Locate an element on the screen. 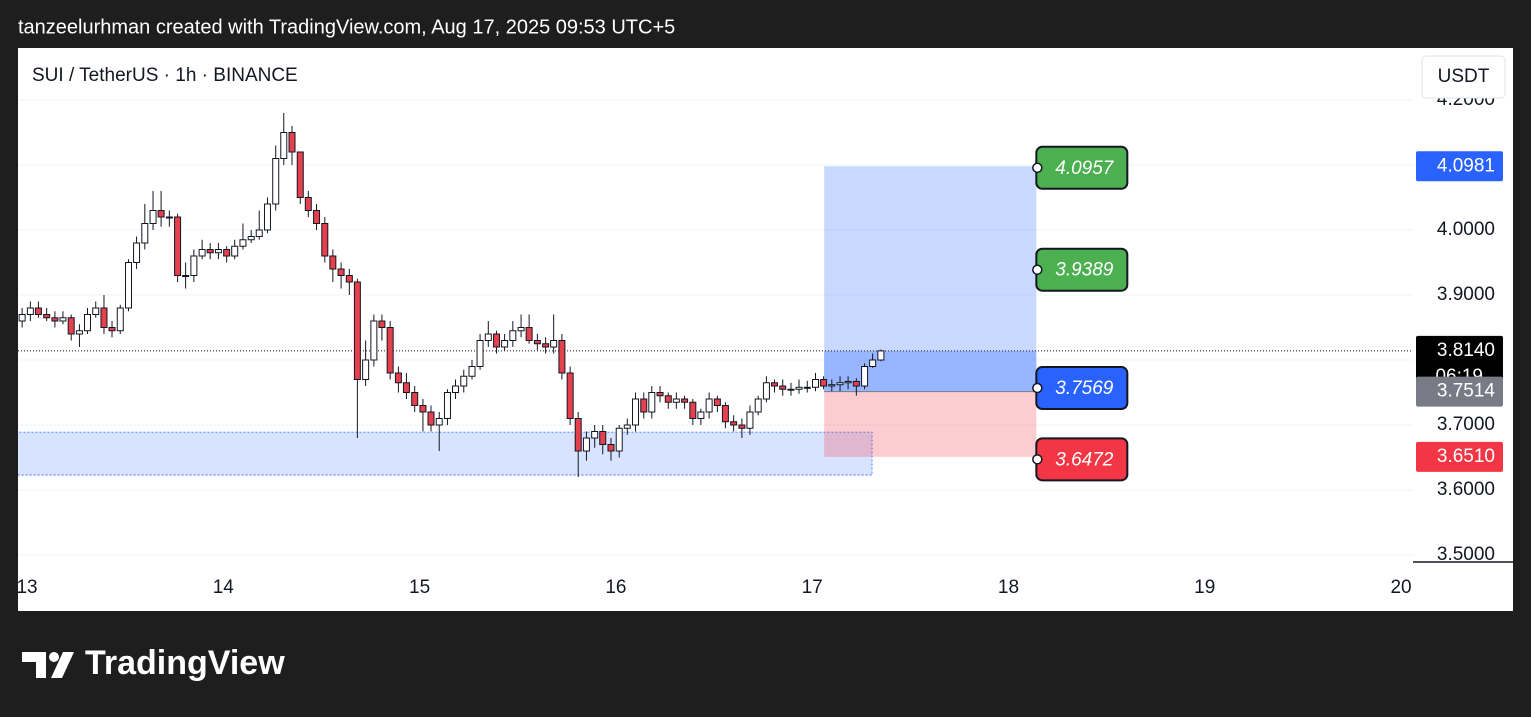  stop-zone is located at coordinates (930, 424).